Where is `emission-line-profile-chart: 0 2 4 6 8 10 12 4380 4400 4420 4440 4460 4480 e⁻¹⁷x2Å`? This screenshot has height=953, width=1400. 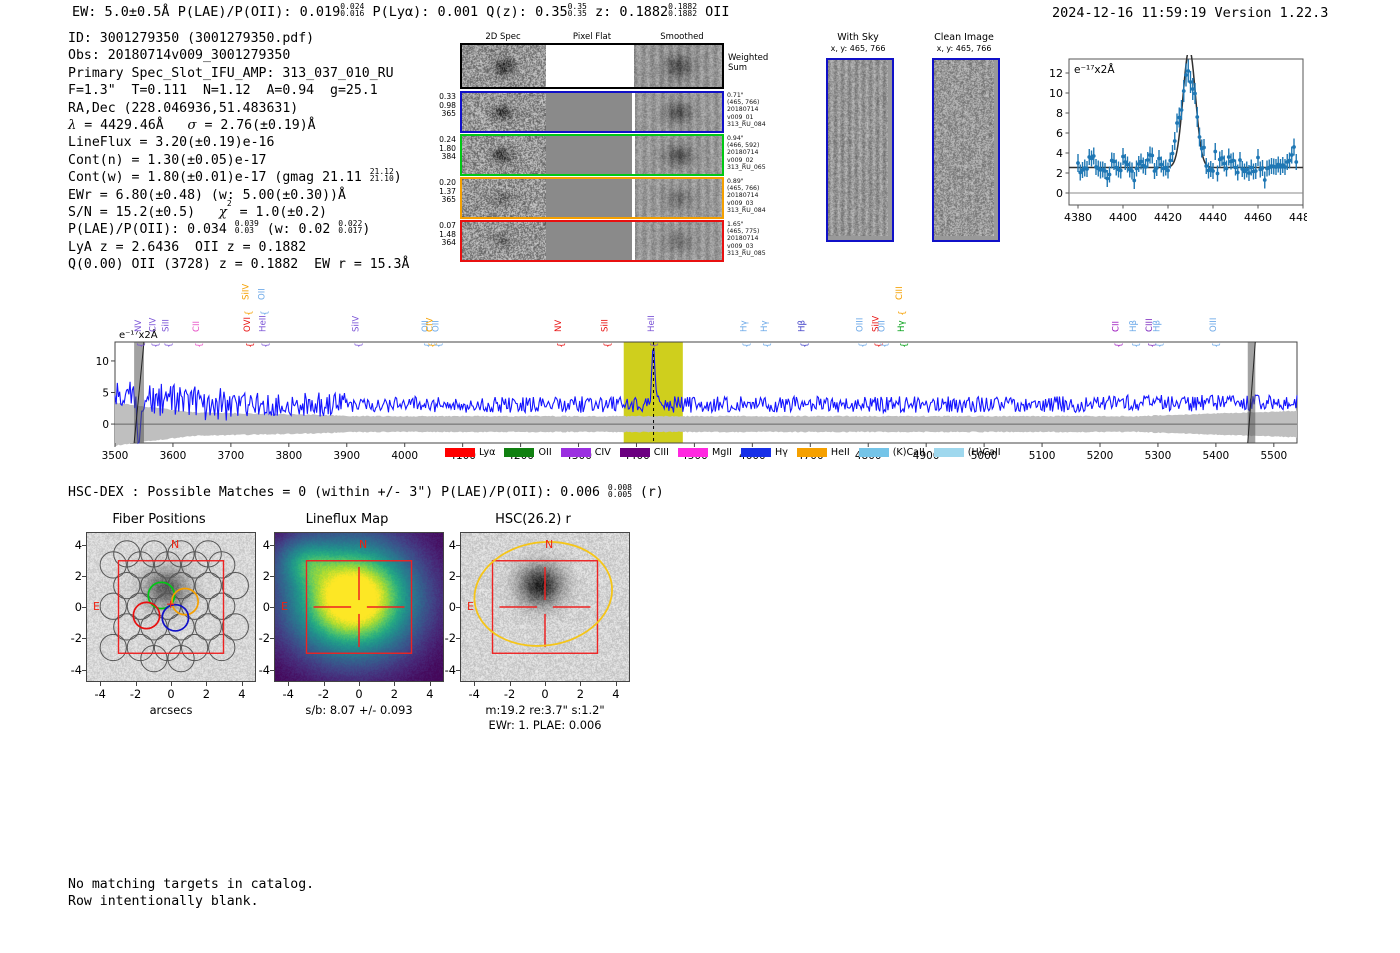 emission-line-profile-chart: 0 2 4 6 8 10 12 4380 4400 4420 4440 4460 4480 e⁻¹⁷x2Å is located at coordinates (1171, 143).